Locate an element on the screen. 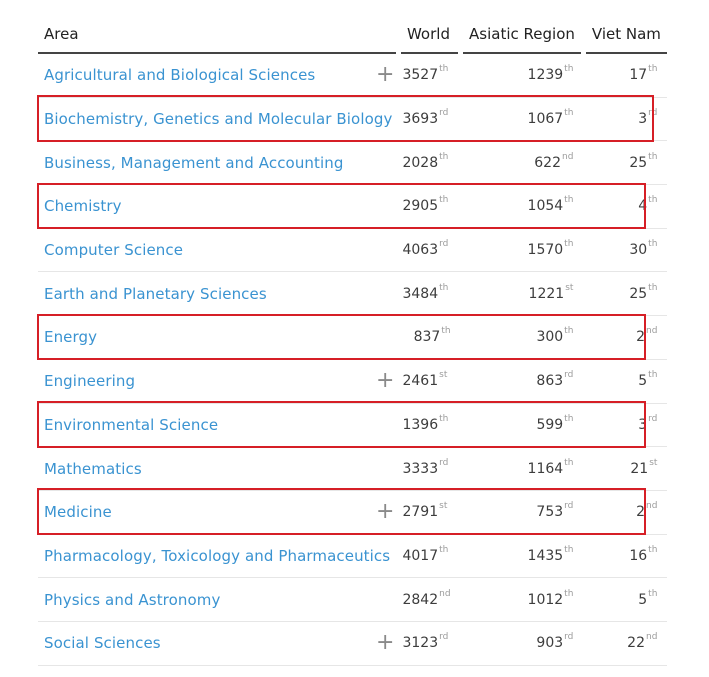 The width and height of the screenshot is (709, 677). asiatic-rank-value: 1164 is located at coordinates (545, 468).